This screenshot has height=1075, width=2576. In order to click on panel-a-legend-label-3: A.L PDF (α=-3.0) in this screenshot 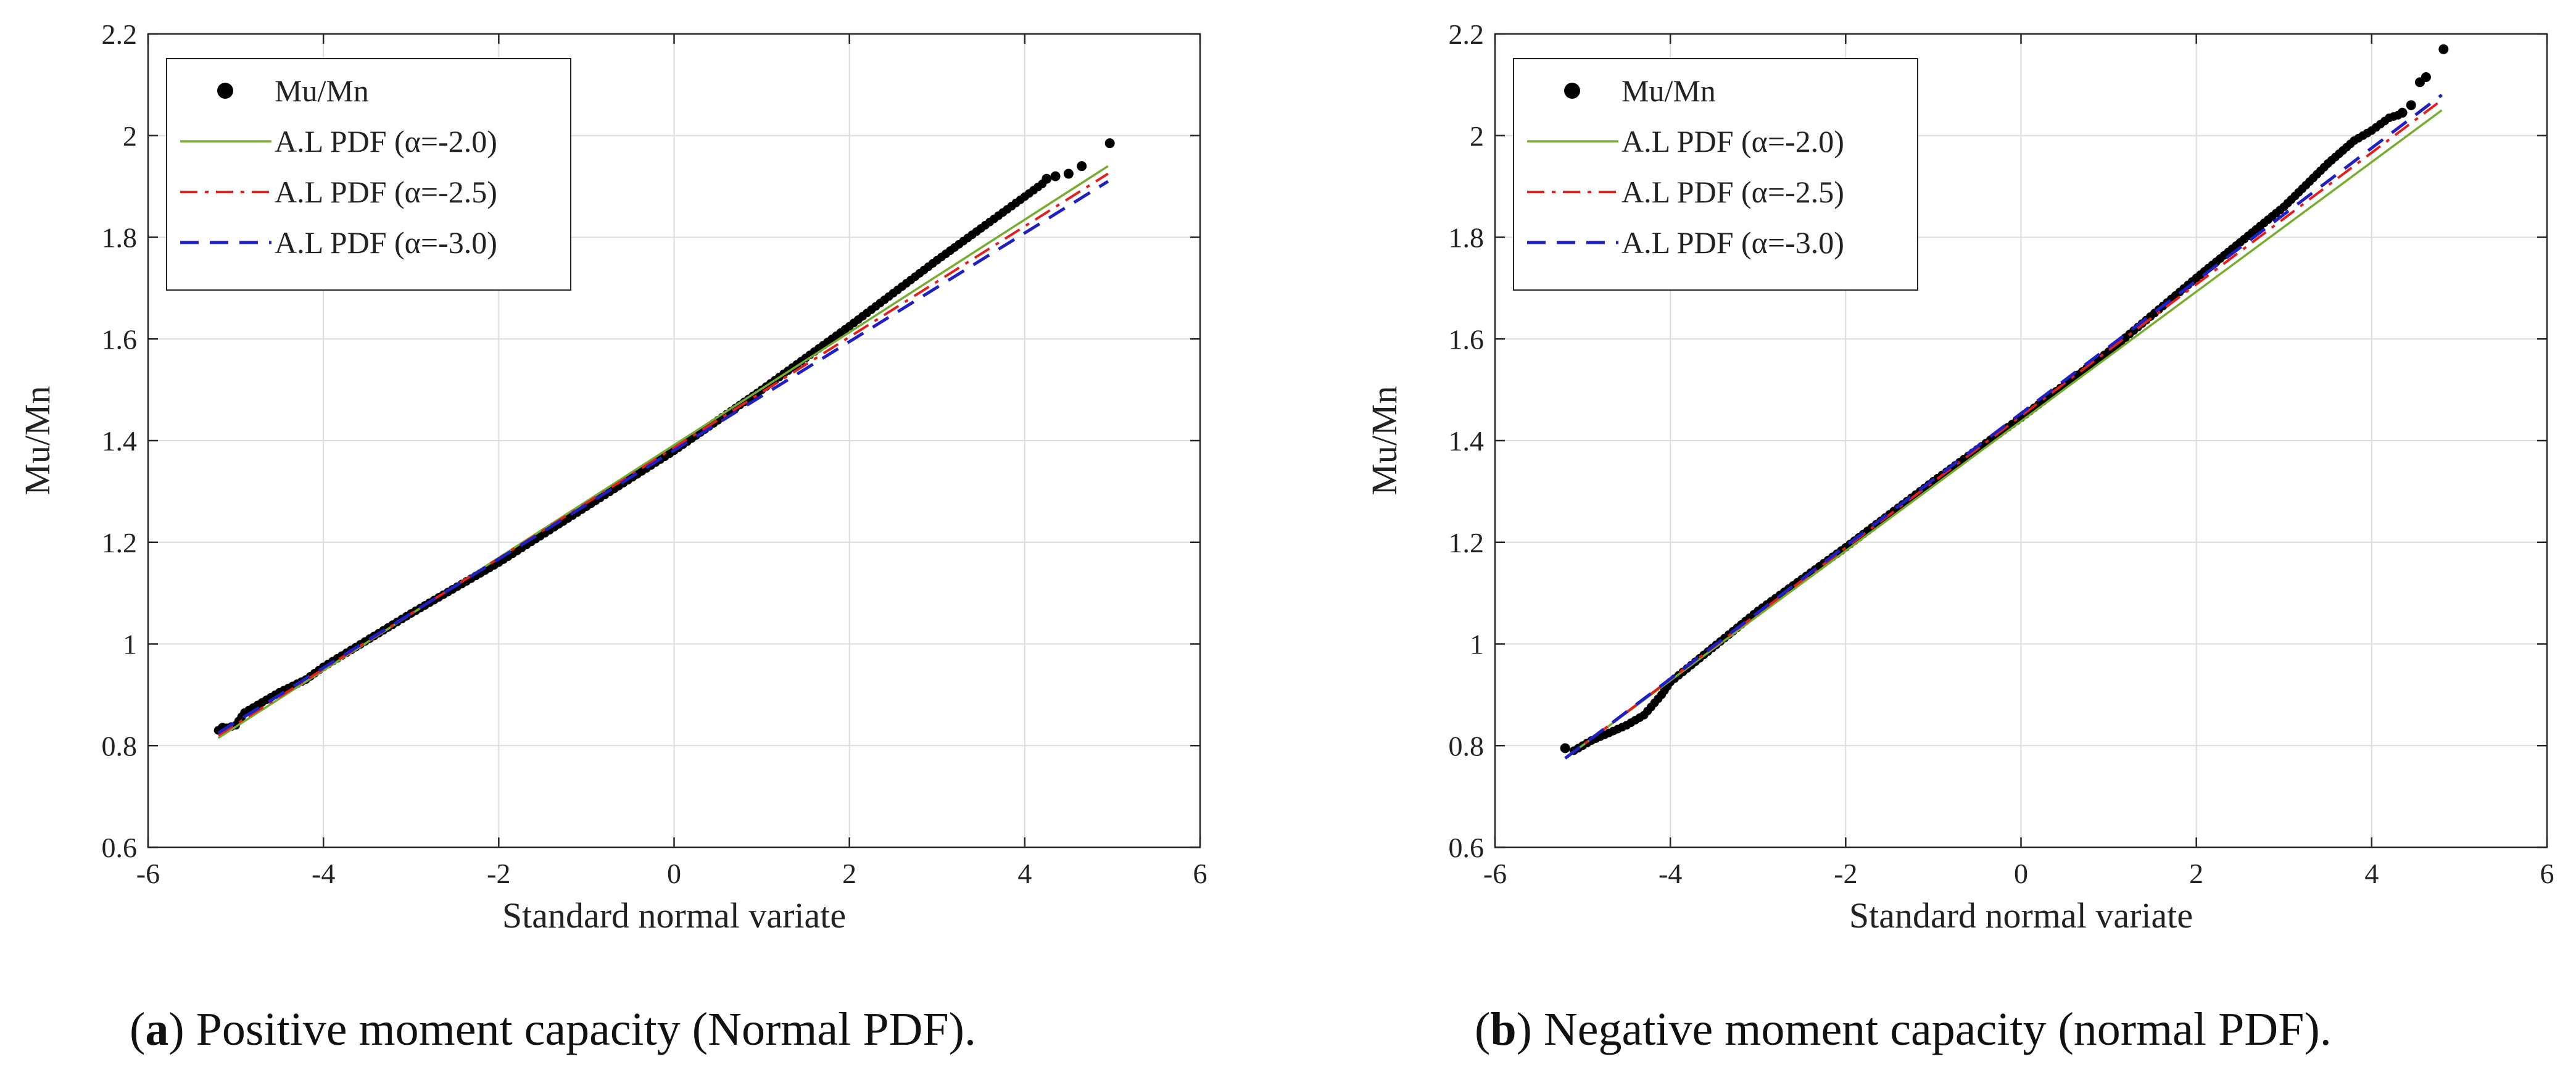, I will do `click(386, 242)`.